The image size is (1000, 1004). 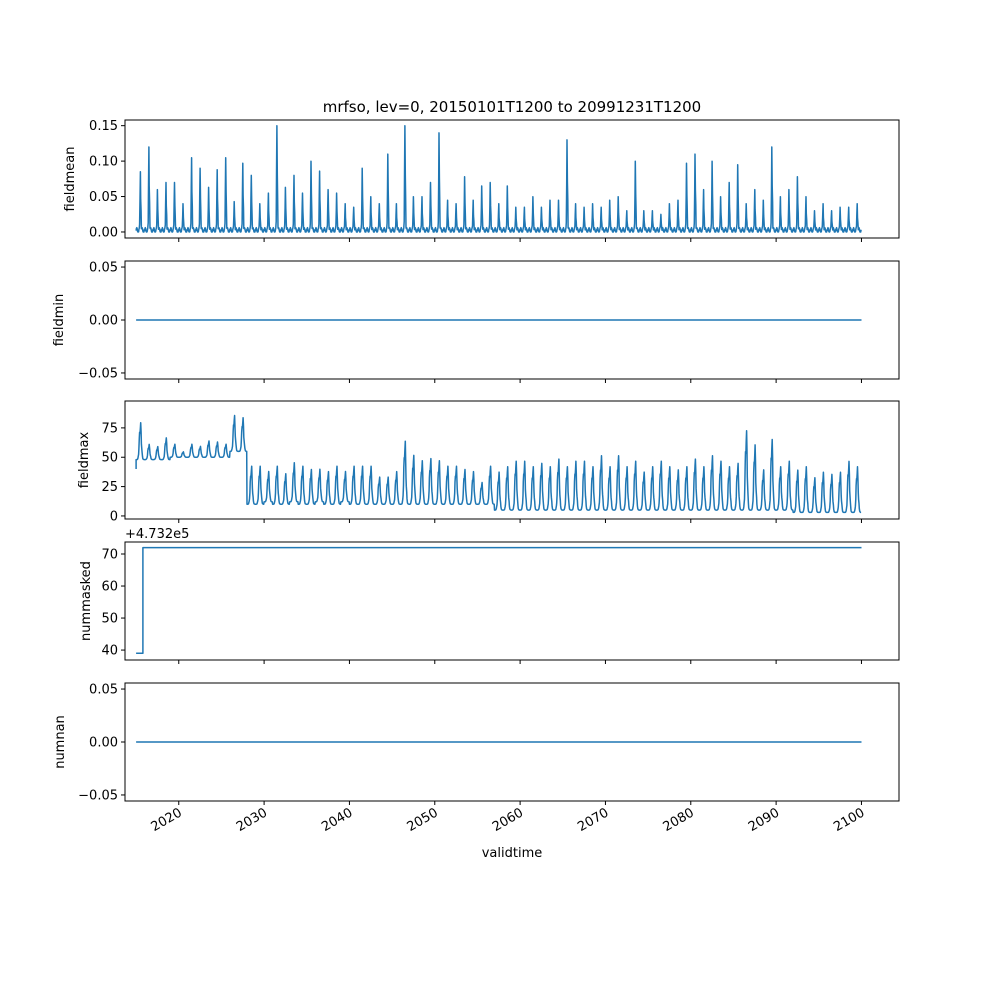 What do you see at coordinates (60, 742) in the screenshot?
I see `y-axis-label: numnan` at bounding box center [60, 742].